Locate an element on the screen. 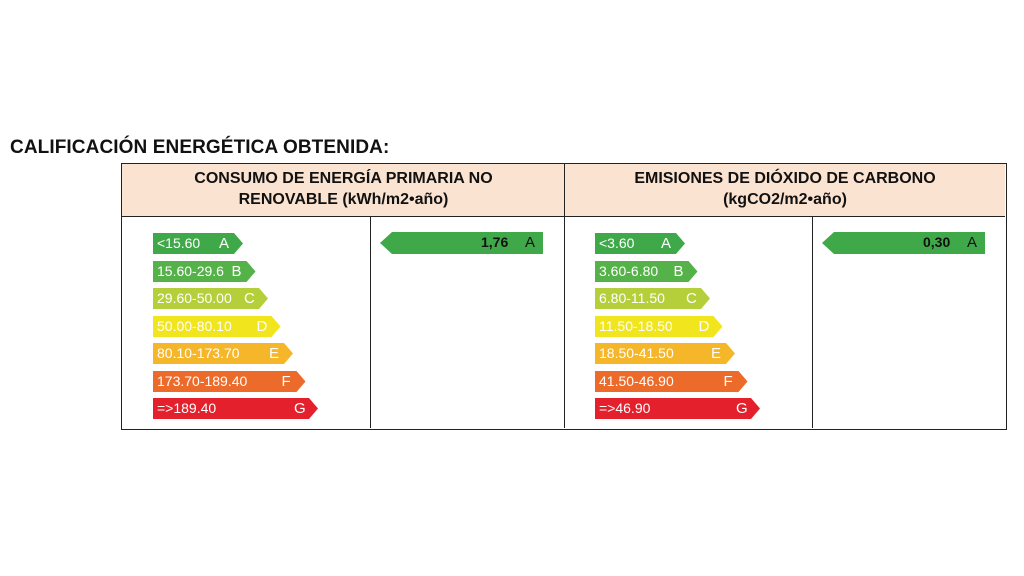 The image size is (1024, 576). emissions-scale-range-f: 41.50-46.90 is located at coordinates (636, 380).